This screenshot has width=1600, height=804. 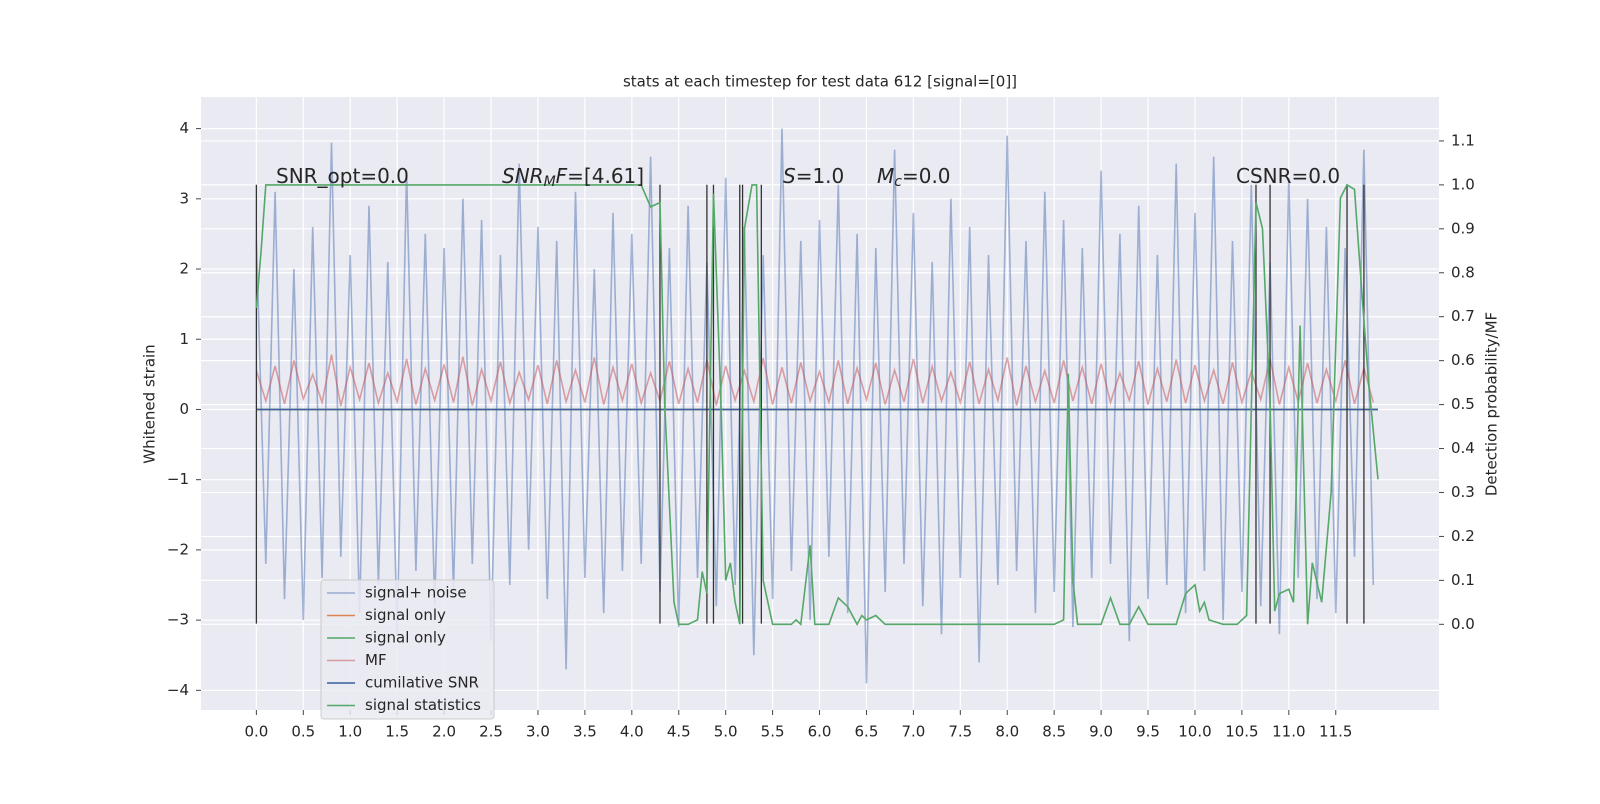 What do you see at coordinates (1463, 492) in the screenshot?
I see `y2-tick-label: 0.3` at bounding box center [1463, 492].